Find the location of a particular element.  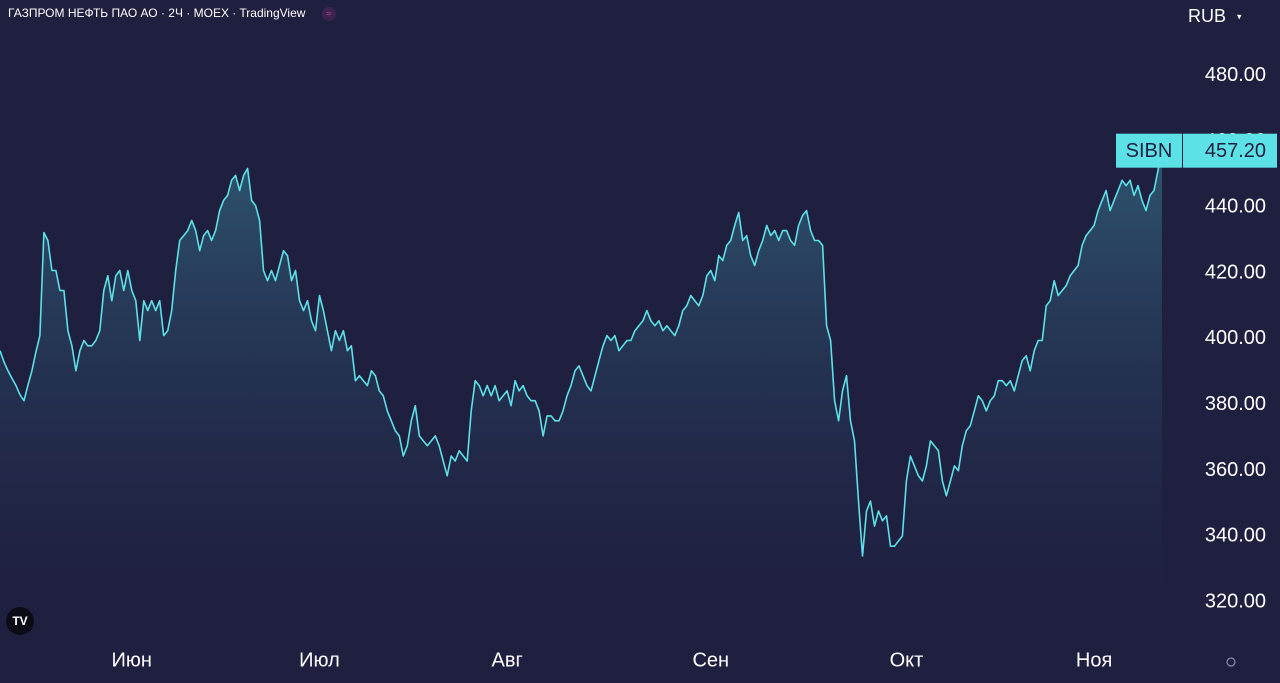

svg-text: TV is located at coordinates (19, 621).